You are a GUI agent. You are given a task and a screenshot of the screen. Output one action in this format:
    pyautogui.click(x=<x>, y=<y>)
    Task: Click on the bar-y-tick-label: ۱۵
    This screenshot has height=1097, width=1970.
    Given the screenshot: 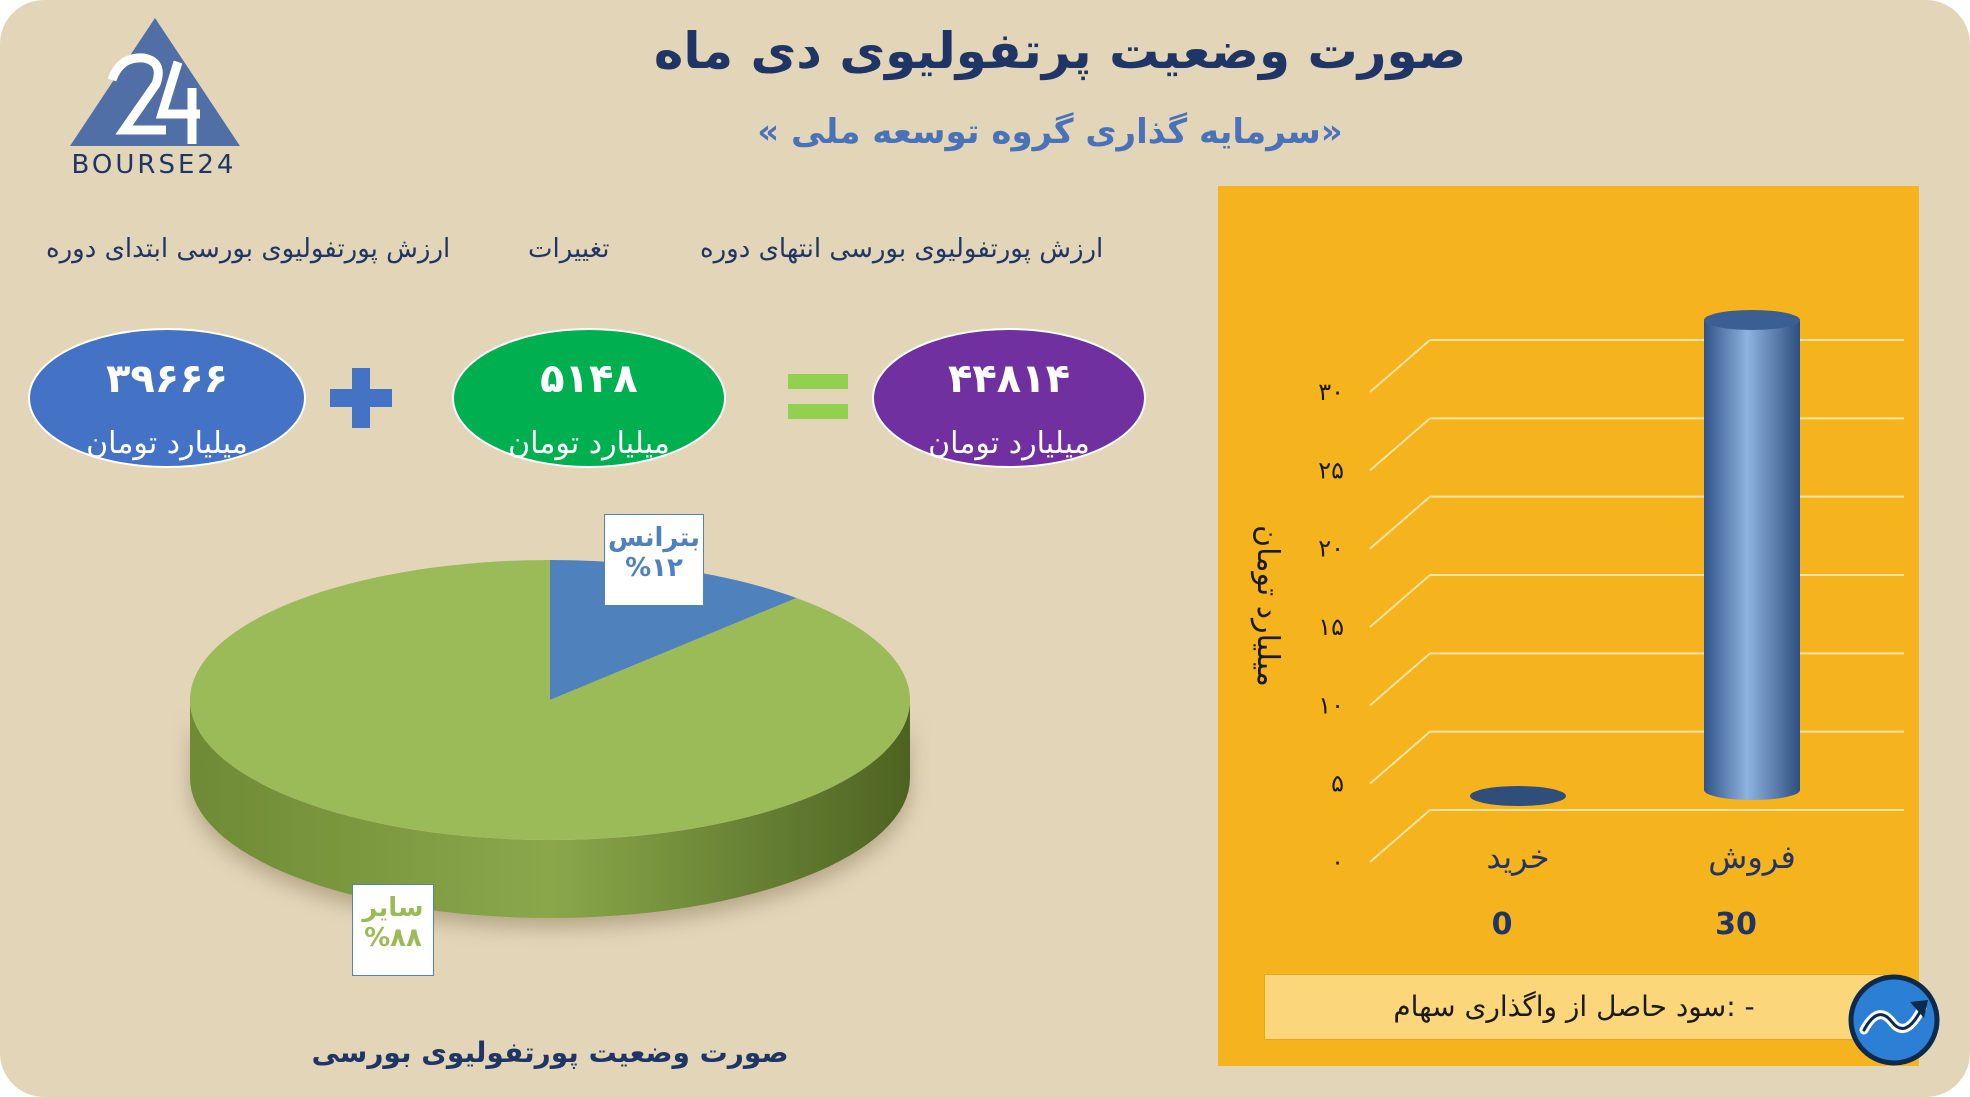 What is the action you would take?
    pyautogui.click(x=1331, y=627)
    